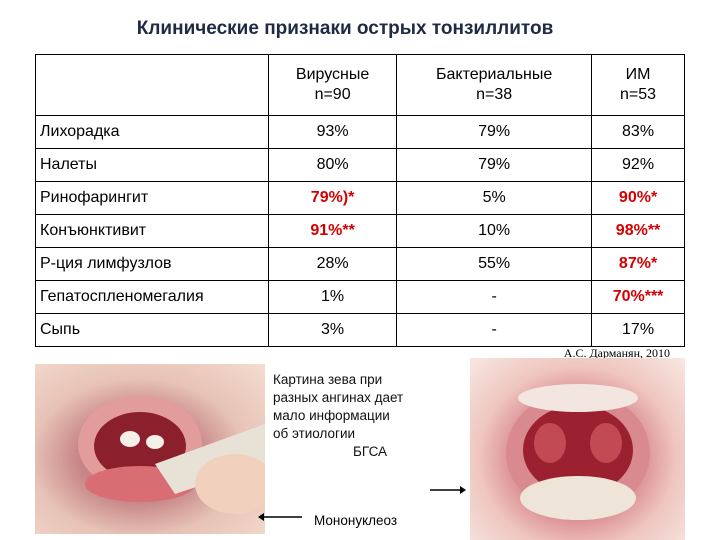 The height and width of the screenshot is (540, 720). Describe the element at coordinates (494, 74) in the screenshot. I see `header-bacterial-label: Бактериальные` at that location.